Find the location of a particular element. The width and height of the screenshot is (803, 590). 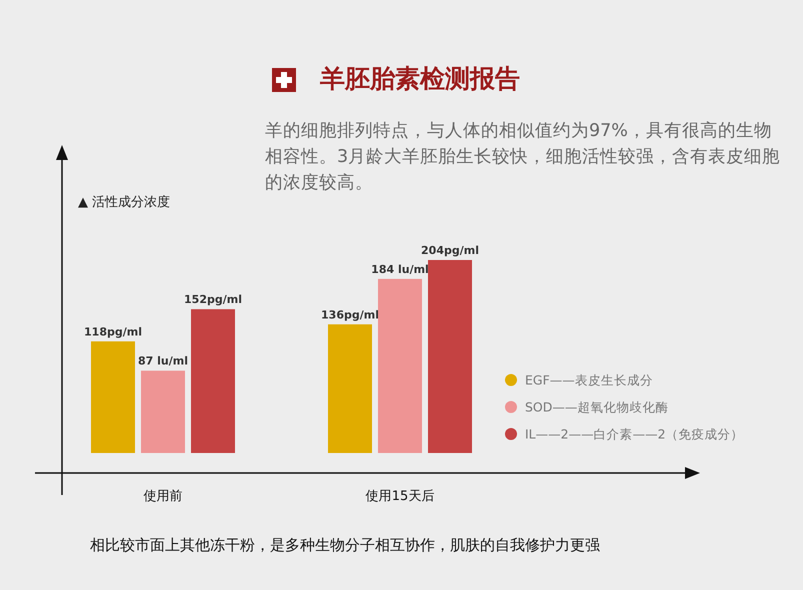

data-label: 118pg/ml is located at coordinates (113, 331).